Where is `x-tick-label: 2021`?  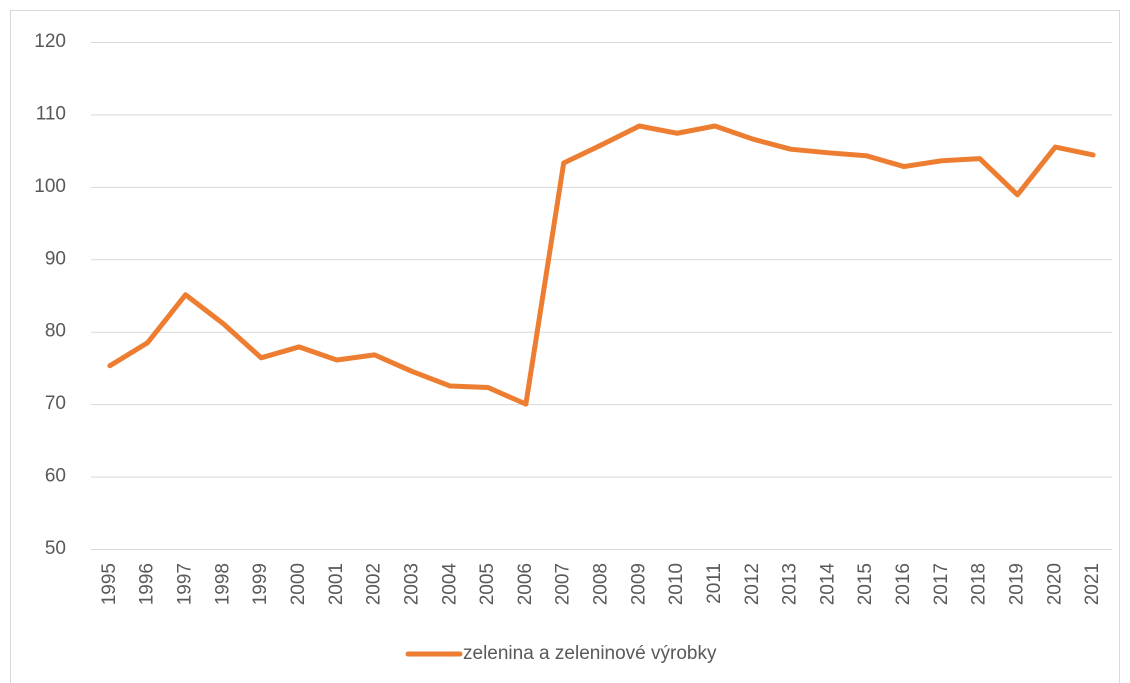 x-tick-label: 2021 is located at coordinates (1092, 584).